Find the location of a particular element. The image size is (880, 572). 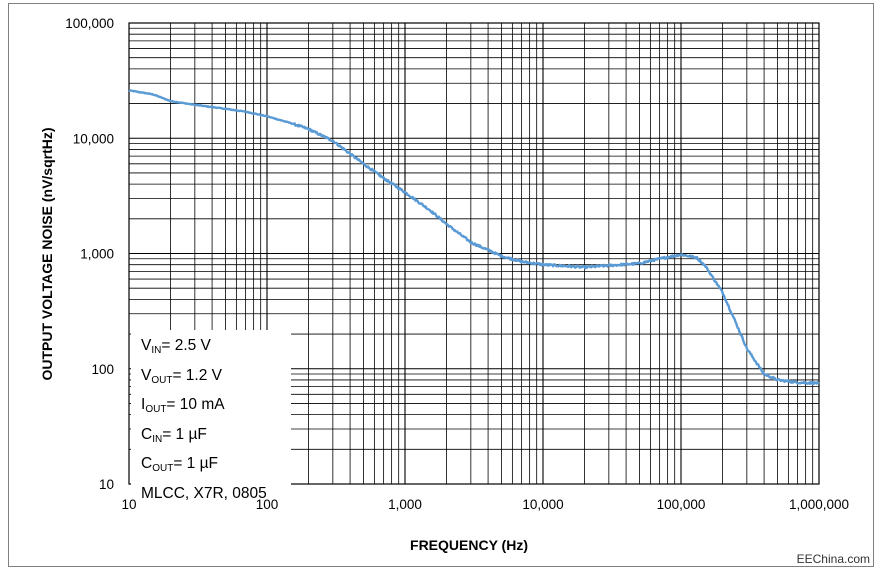

y-tick-label: 10 is located at coordinates (106, 484).